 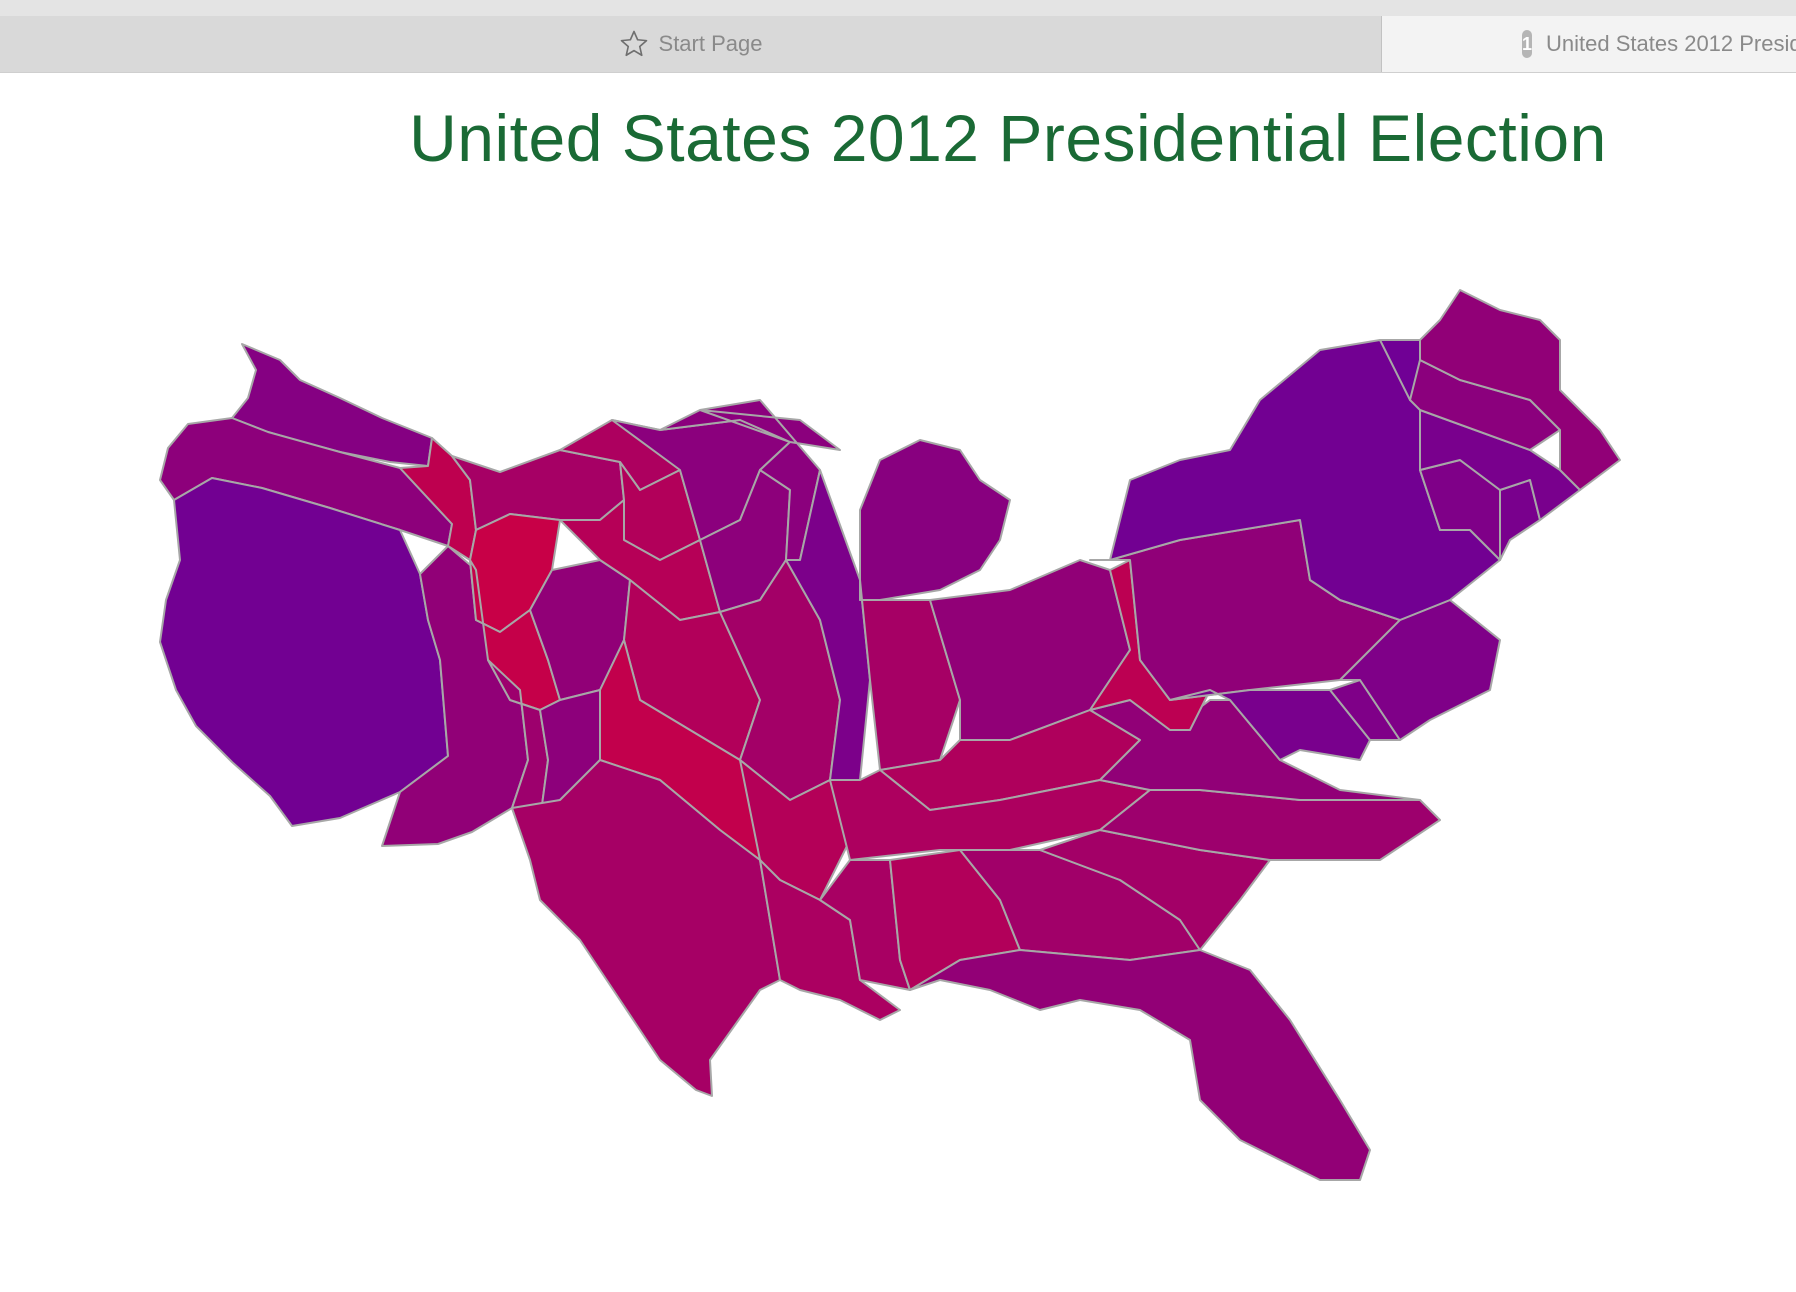 I want to click on star-icon, so click(x=634, y=44).